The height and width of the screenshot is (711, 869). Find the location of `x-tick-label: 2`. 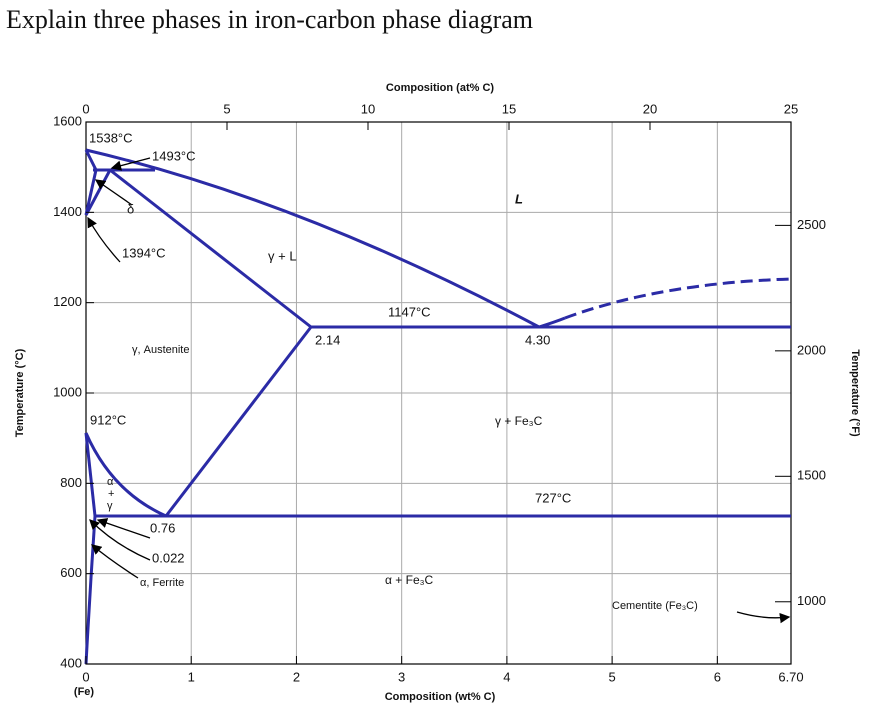

x-tick-label: 2 is located at coordinates (296, 676).